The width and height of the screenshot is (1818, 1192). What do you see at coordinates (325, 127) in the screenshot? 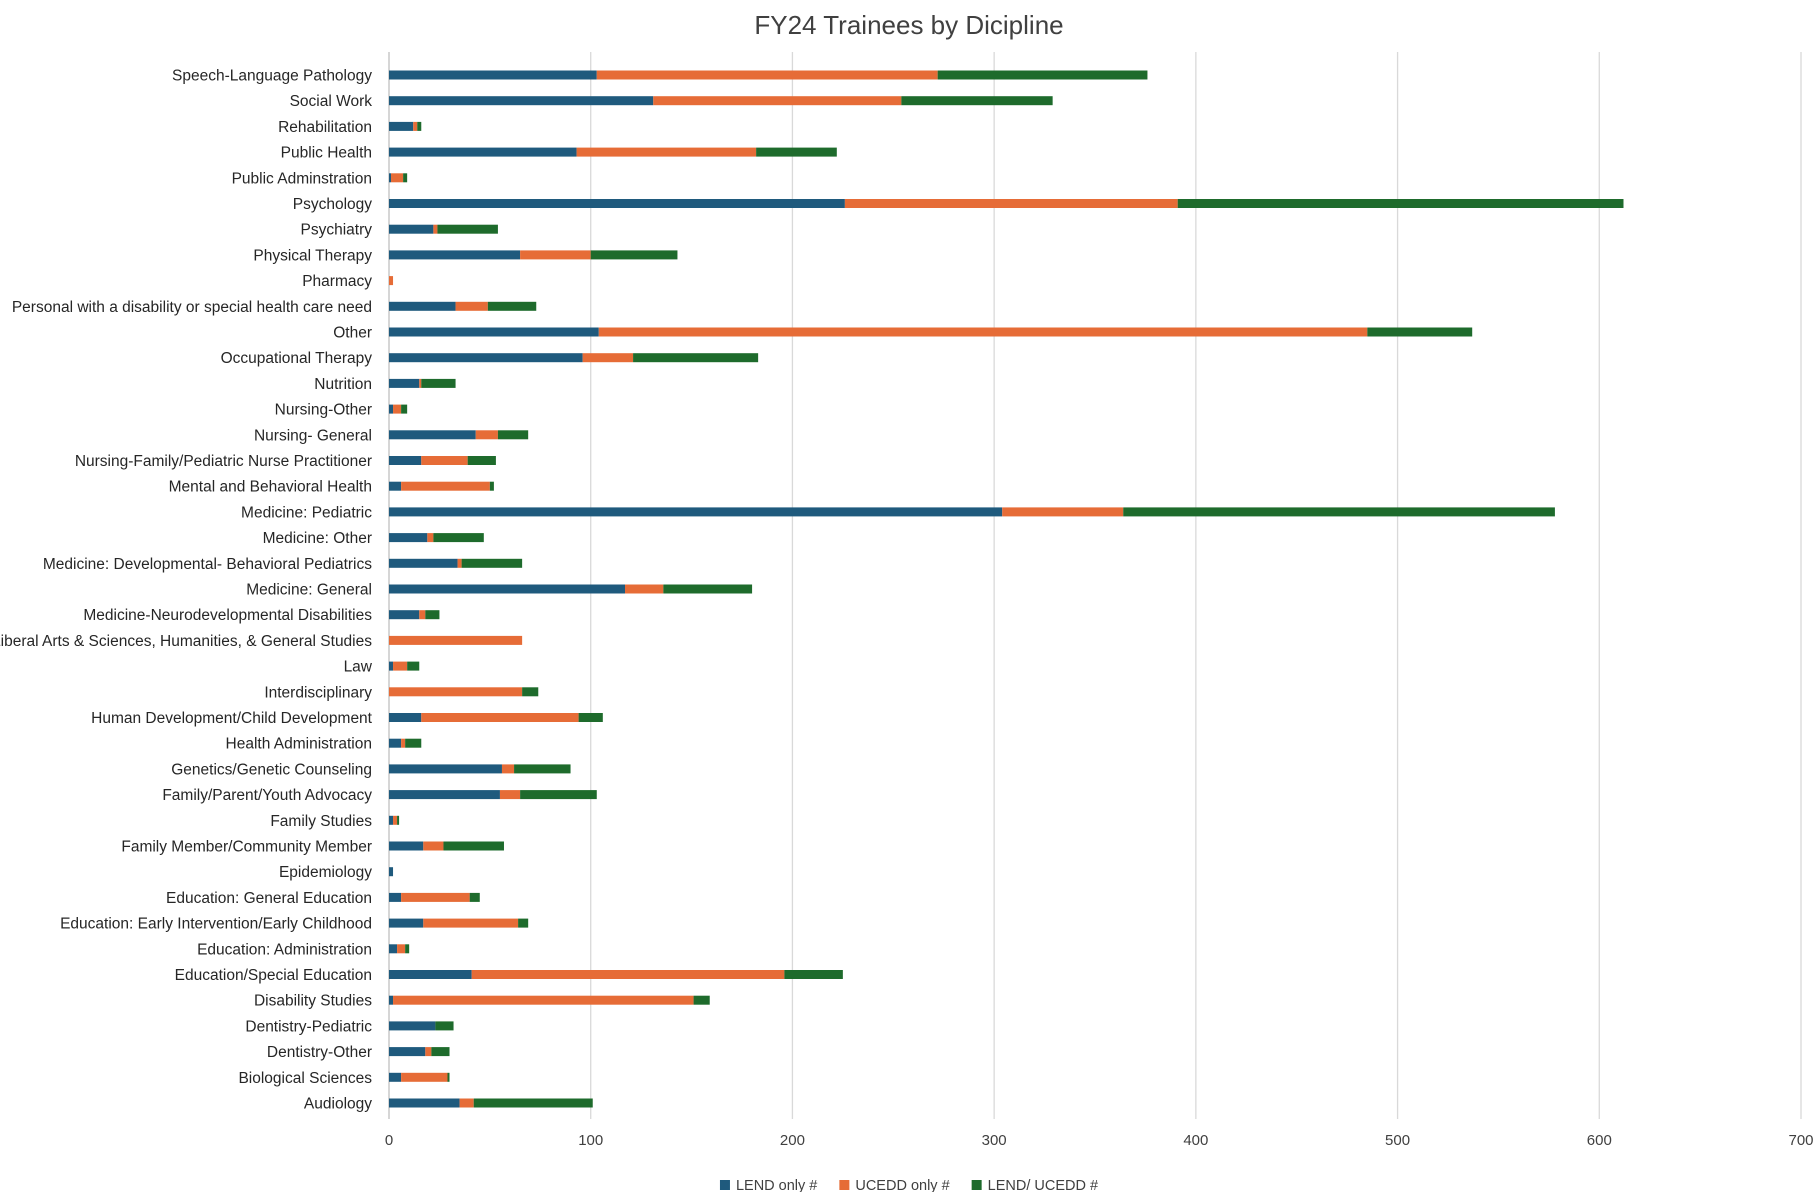
I see `category-label: Rehabilitation` at bounding box center [325, 127].